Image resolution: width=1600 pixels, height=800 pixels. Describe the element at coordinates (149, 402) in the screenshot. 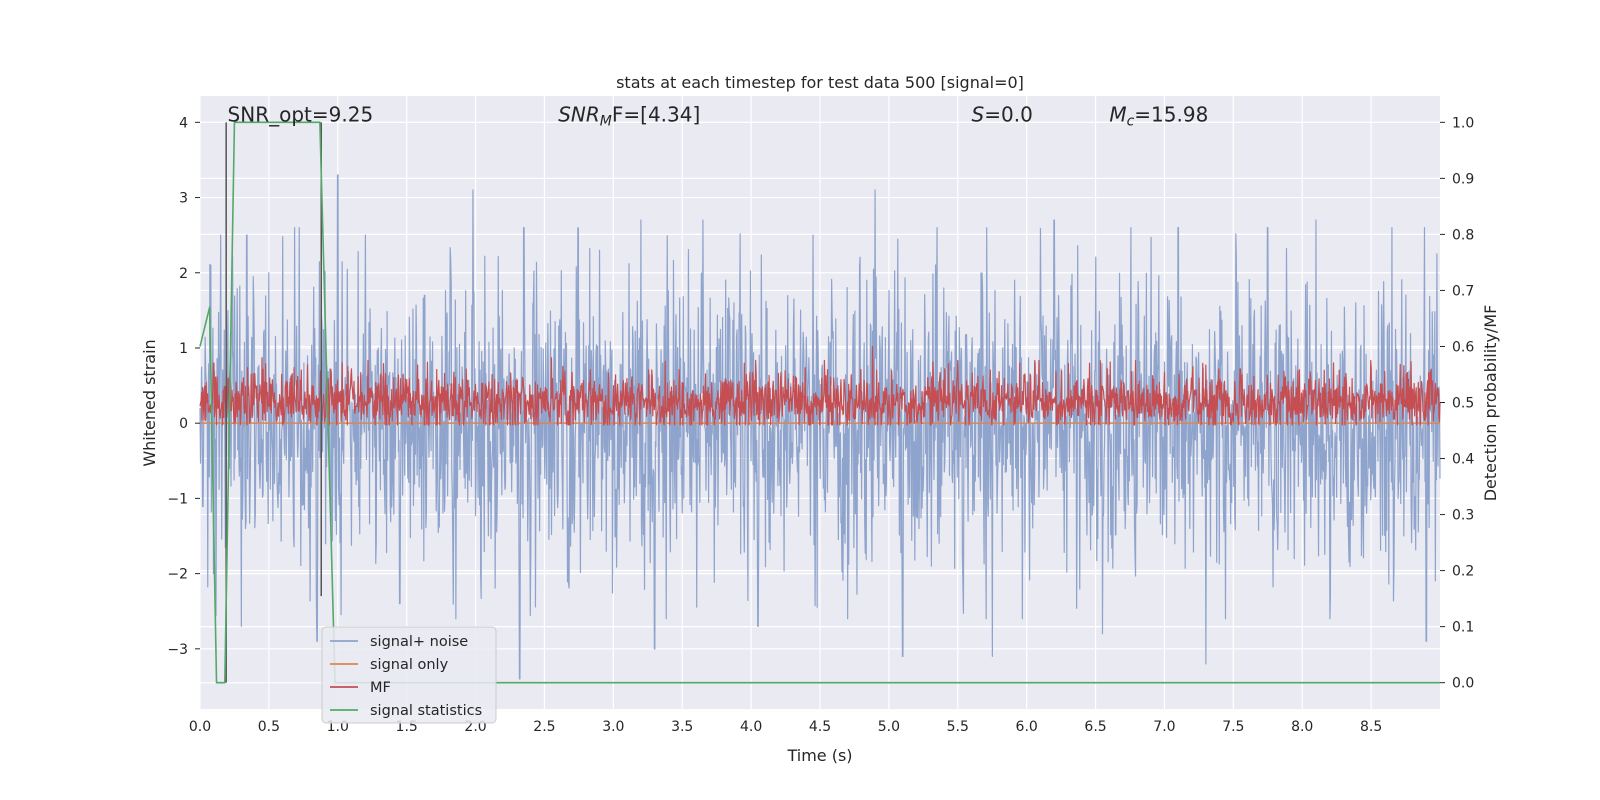

I see `y-axis-label: Whitened strain` at that location.